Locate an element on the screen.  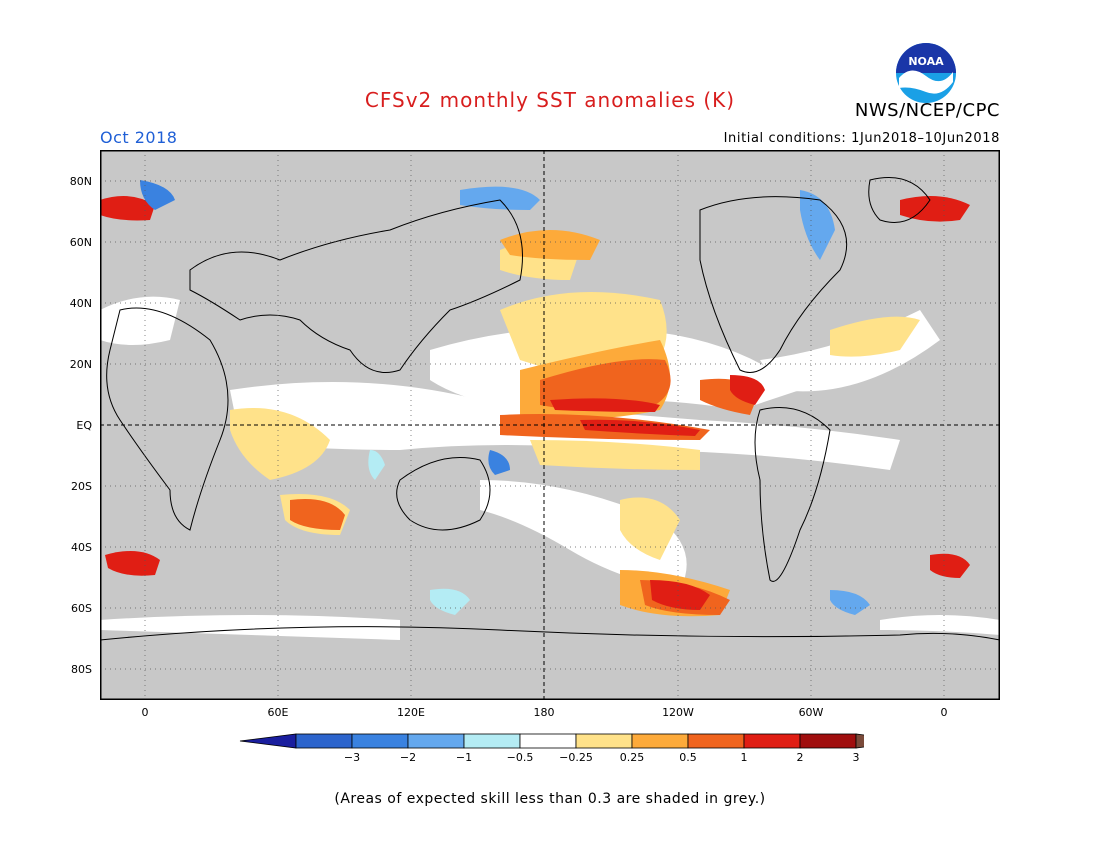
lat-label: 20N is located at coordinates (81, 364).